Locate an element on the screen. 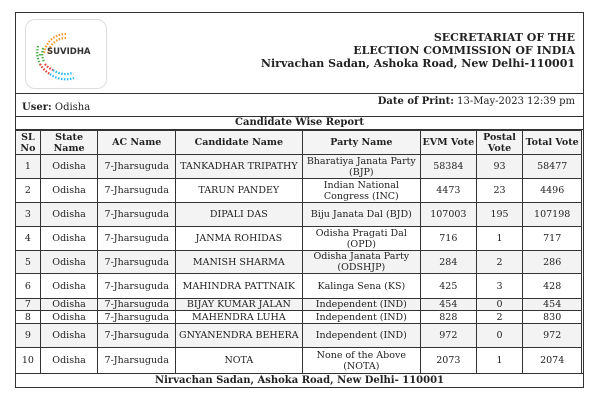  print-date-label: Date of Print: is located at coordinates (415, 101).